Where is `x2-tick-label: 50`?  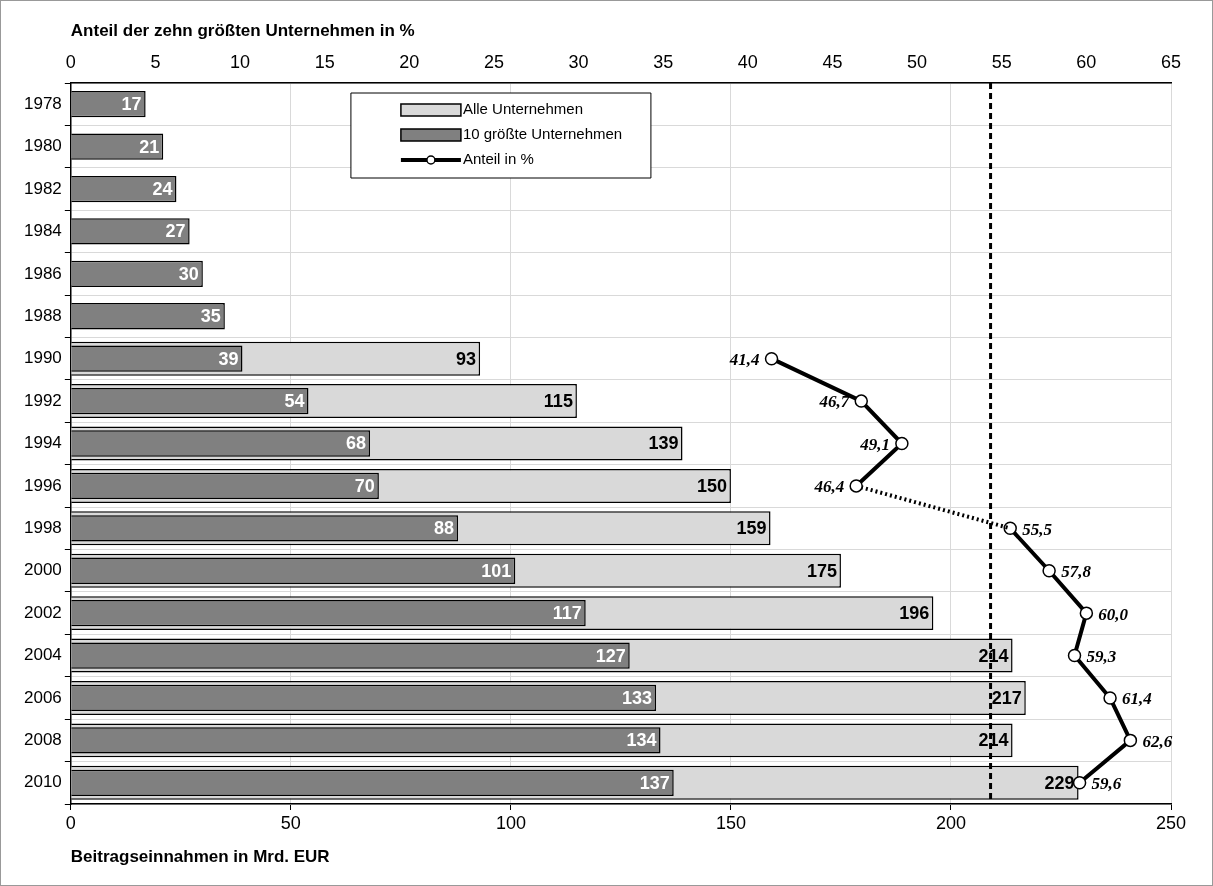
x2-tick-label: 50 is located at coordinates (917, 62).